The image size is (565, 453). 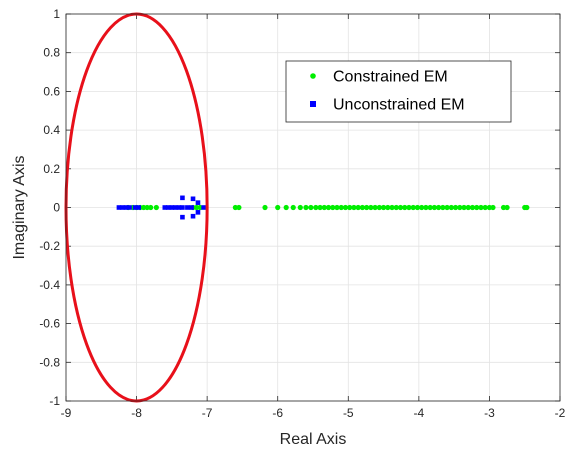 What do you see at coordinates (49, 362) in the screenshot?
I see `y-tick-label: -0.8` at bounding box center [49, 362].